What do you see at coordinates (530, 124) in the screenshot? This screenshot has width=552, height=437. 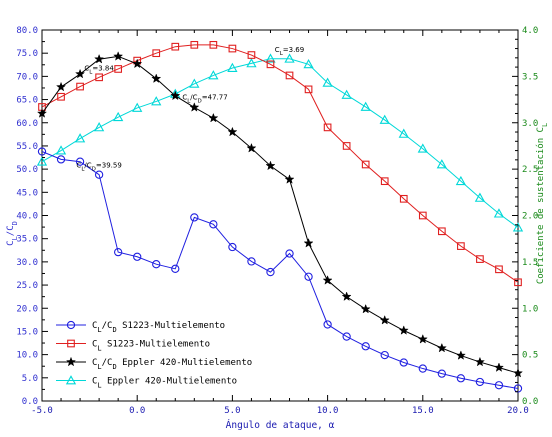 I see `y-right-tick-label: 3.0` at bounding box center [530, 124].